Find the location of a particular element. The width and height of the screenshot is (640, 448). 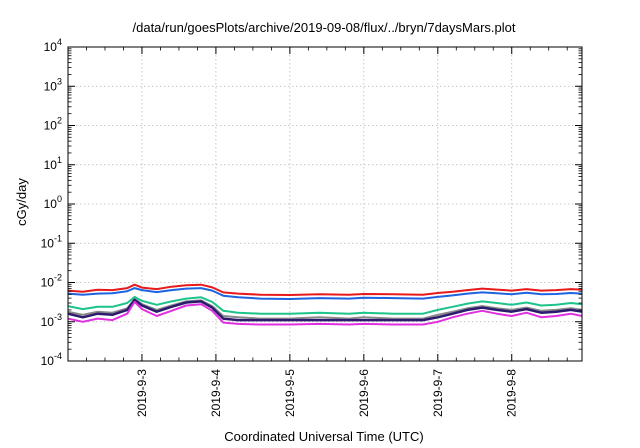

y-tick-label: 10² is located at coordinates (53, 124).